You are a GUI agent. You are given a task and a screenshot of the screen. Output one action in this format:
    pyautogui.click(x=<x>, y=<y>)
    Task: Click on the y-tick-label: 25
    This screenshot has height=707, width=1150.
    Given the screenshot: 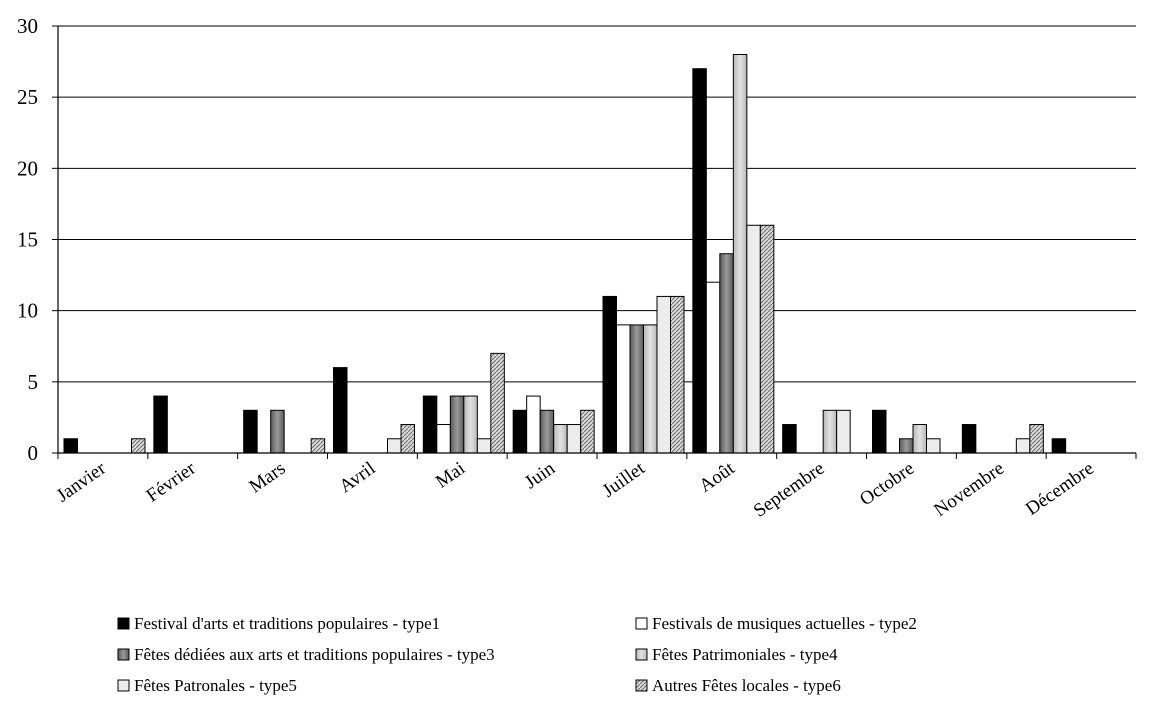 What is the action you would take?
    pyautogui.click(x=27, y=97)
    